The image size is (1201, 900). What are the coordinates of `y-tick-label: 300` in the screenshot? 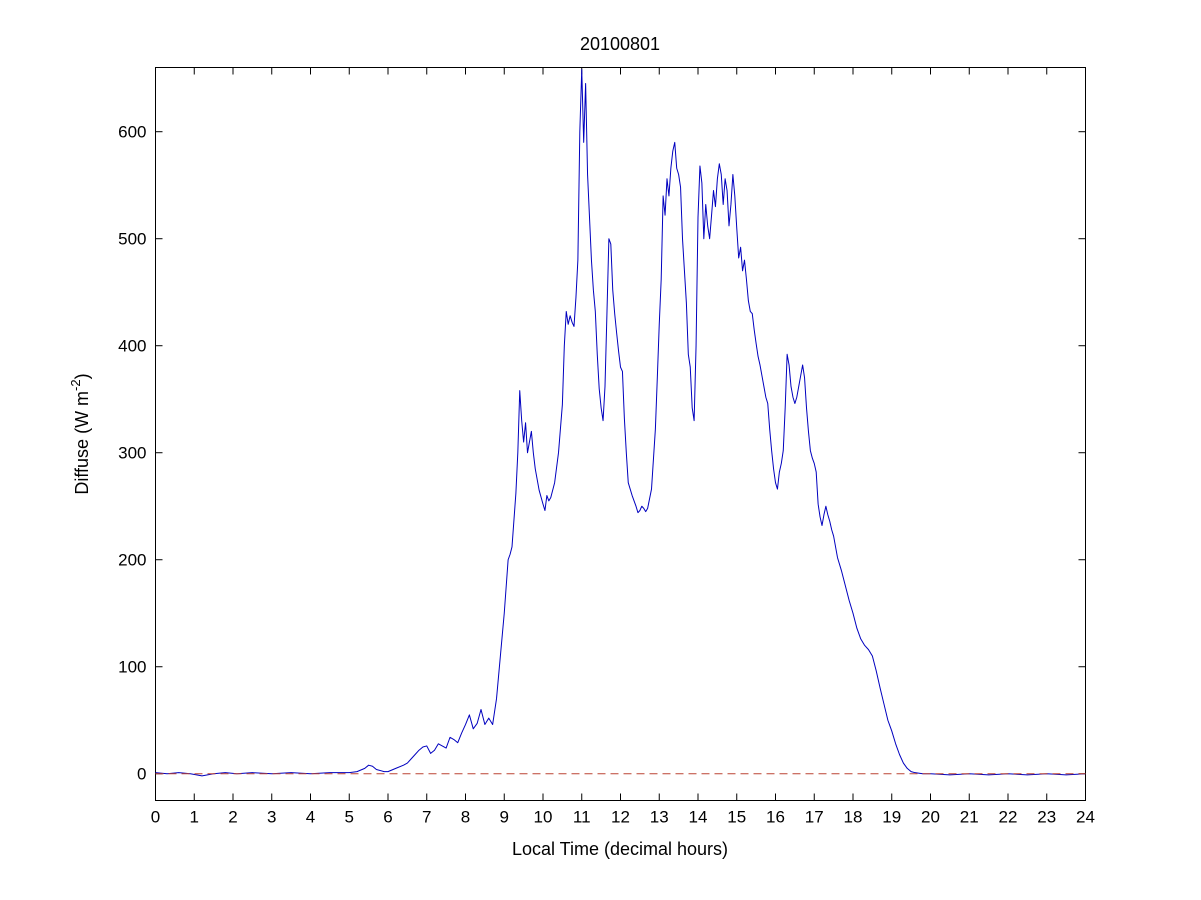 It's located at (132, 453).